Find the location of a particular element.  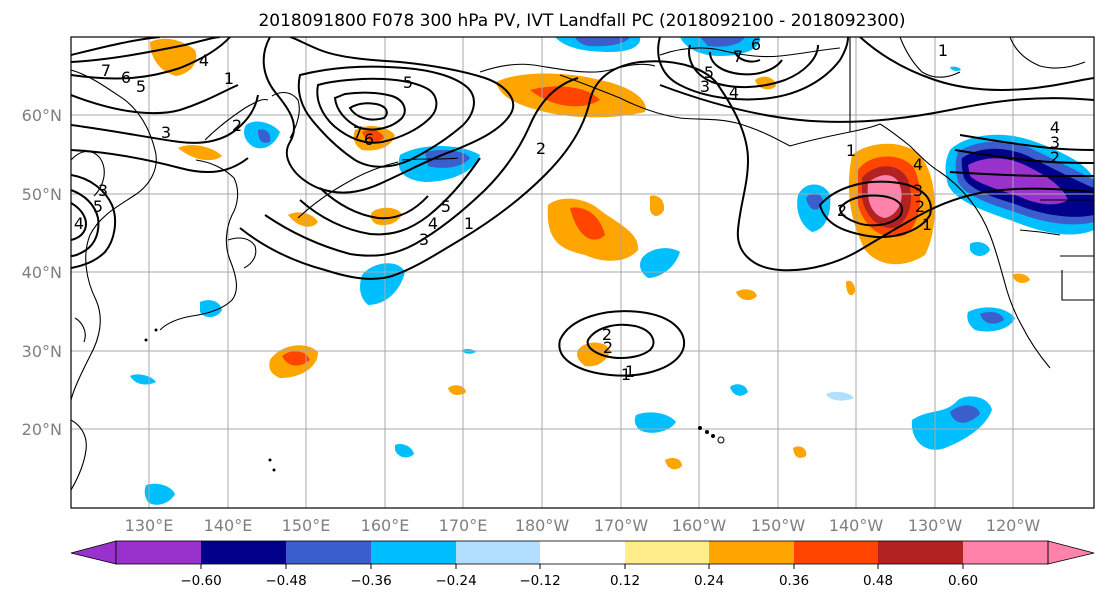

colorbar-tick: −0.48 is located at coordinates (285, 581).